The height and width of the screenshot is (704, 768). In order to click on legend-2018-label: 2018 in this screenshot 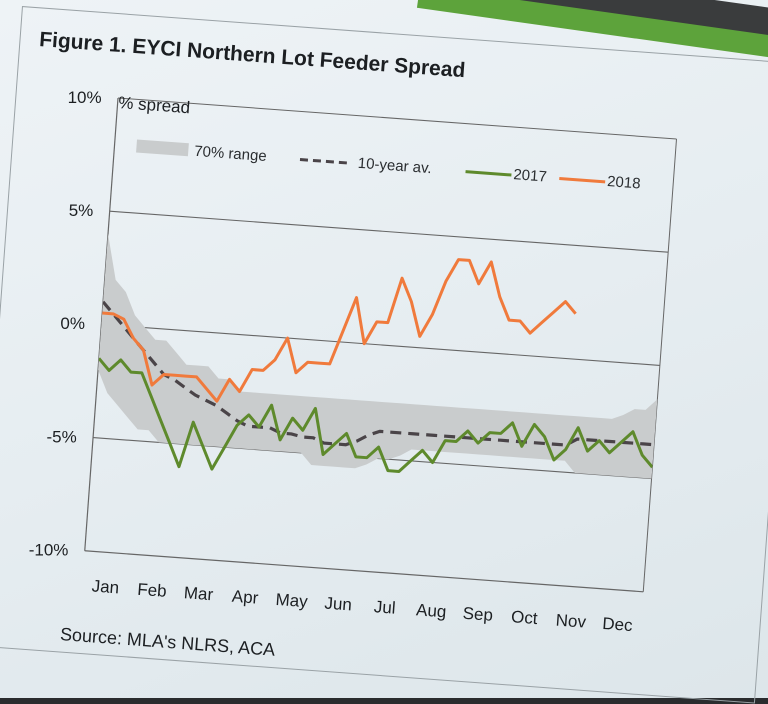, I will do `click(624, 182)`.